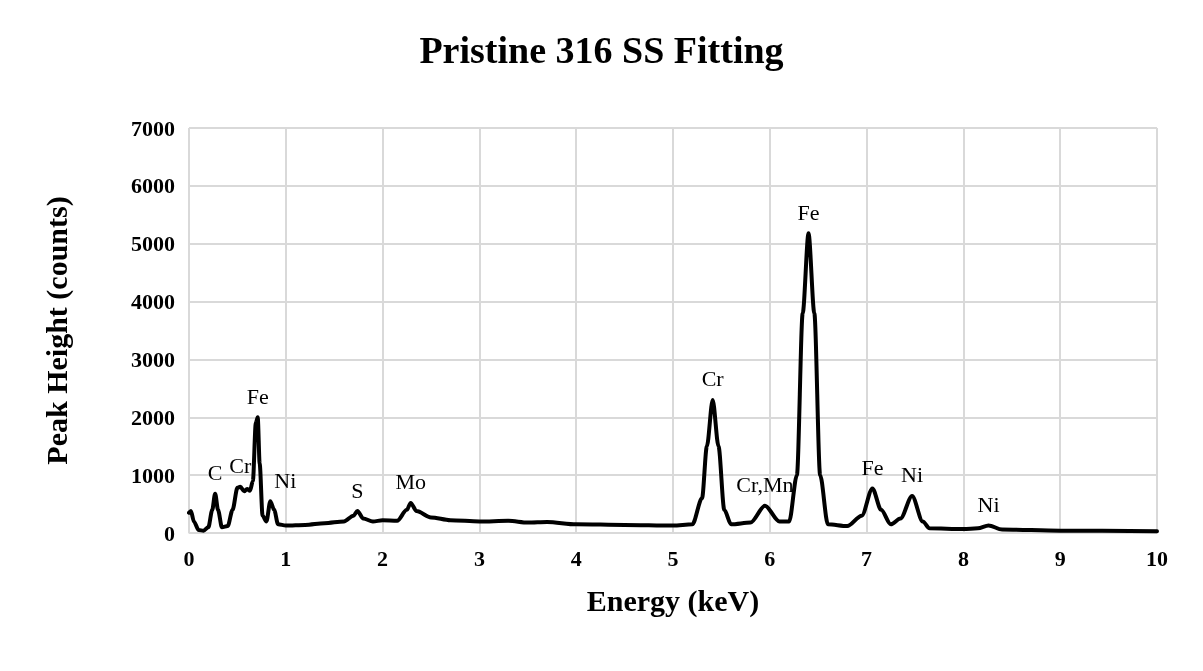 The width and height of the screenshot is (1203, 671). Describe the element at coordinates (479, 558) in the screenshot. I see `x-tick-label: 3` at that location.